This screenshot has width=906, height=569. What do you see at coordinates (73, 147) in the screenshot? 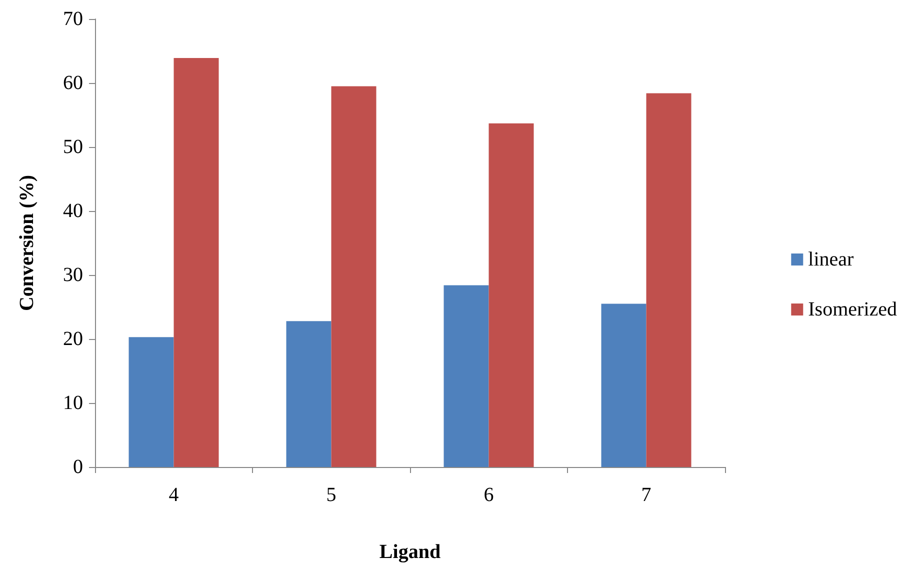
I see `y-tick-label: 50` at bounding box center [73, 147].